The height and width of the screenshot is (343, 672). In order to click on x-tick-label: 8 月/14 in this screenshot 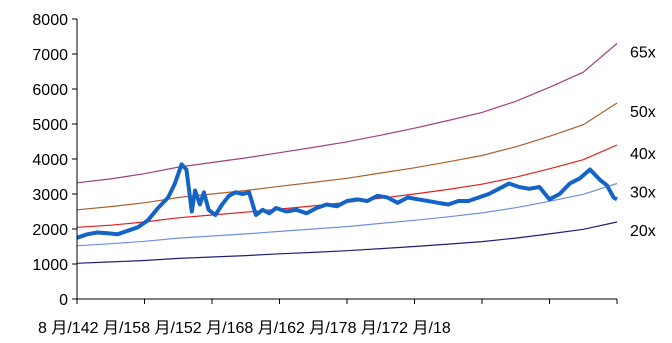, I will do `click(64, 328)`.